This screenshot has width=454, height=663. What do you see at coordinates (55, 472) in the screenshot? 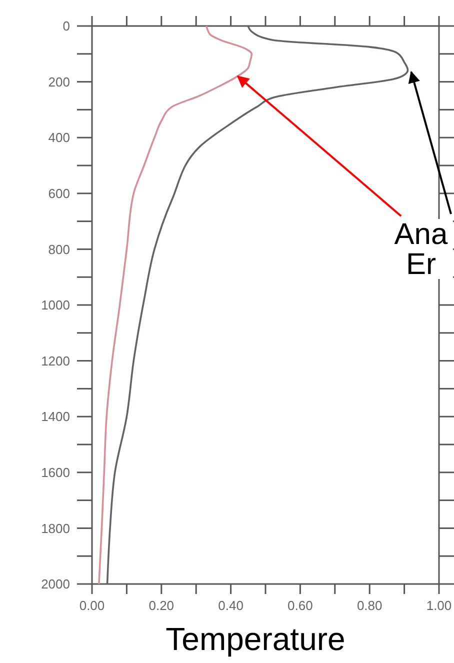
I see `y-tick-label: 1600` at bounding box center [55, 472].